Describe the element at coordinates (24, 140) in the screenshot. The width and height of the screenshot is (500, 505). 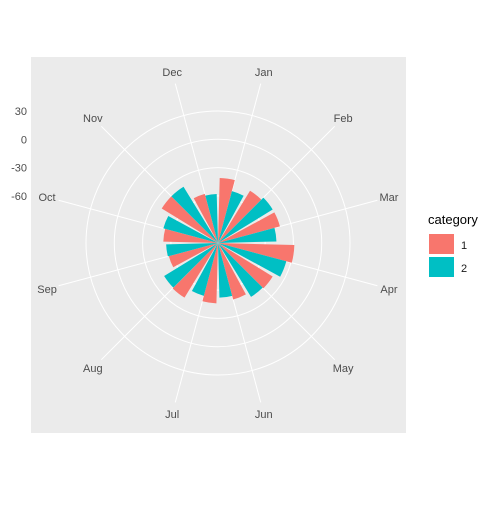
I see `y-tick-label-0: 0` at that location.